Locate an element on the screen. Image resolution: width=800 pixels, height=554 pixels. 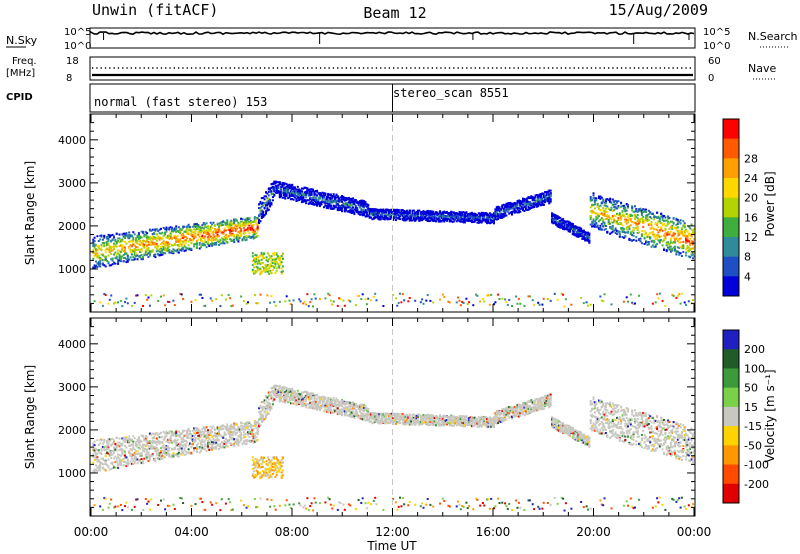
cpid-segment-2: stereo_scan 8551 is located at coordinates (451, 93).